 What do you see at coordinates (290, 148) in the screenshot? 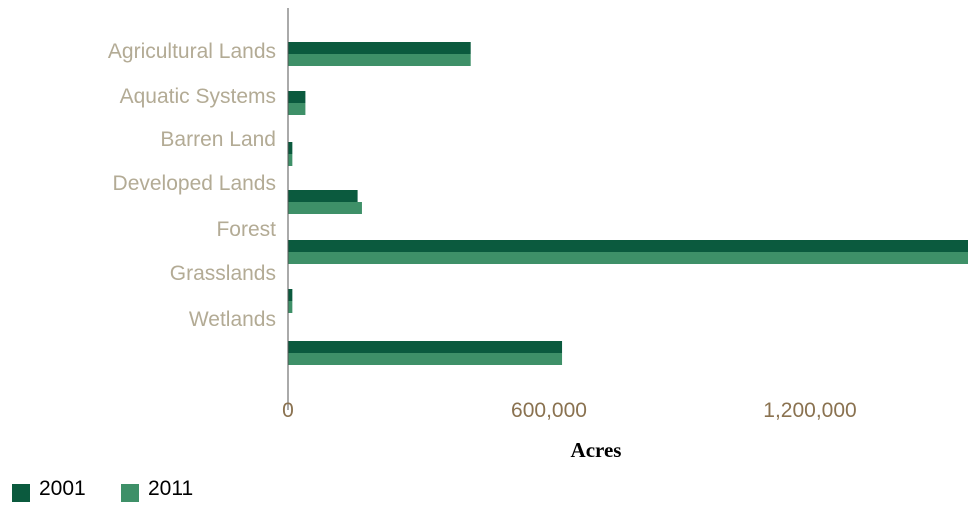
I see `bar-2001-barren-land` at bounding box center [290, 148].